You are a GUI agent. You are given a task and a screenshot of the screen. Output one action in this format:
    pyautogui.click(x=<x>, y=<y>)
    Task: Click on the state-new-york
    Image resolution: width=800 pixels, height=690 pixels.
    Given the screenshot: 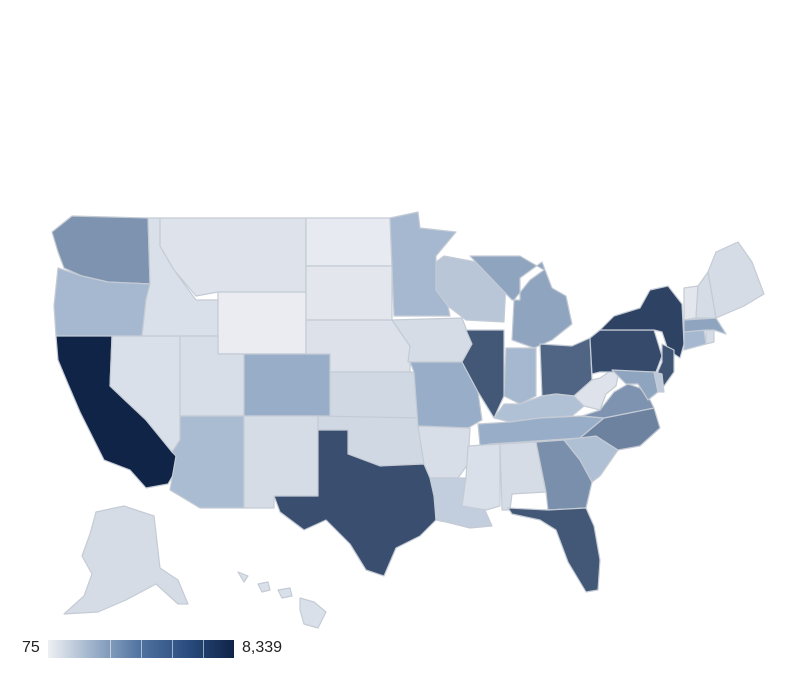 What is the action you would take?
    pyautogui.click(x=642, y=322)
    